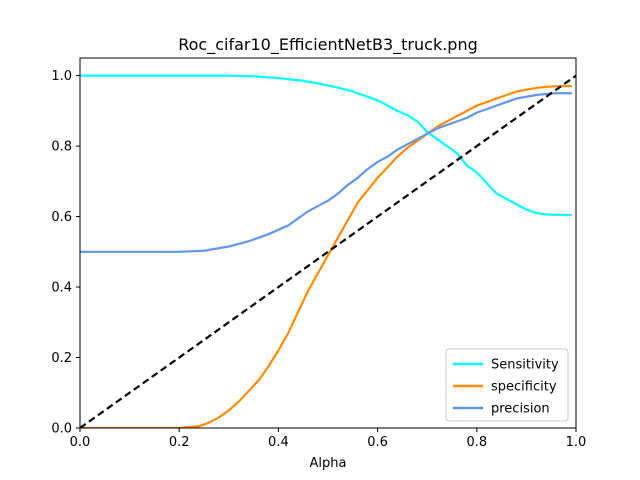 This screenshot has height=480, width=640. What do you see at coordinates (61, 358) in the screenshot?
I see `y-tick-label: 0.2` at bounding box center [61, 358].